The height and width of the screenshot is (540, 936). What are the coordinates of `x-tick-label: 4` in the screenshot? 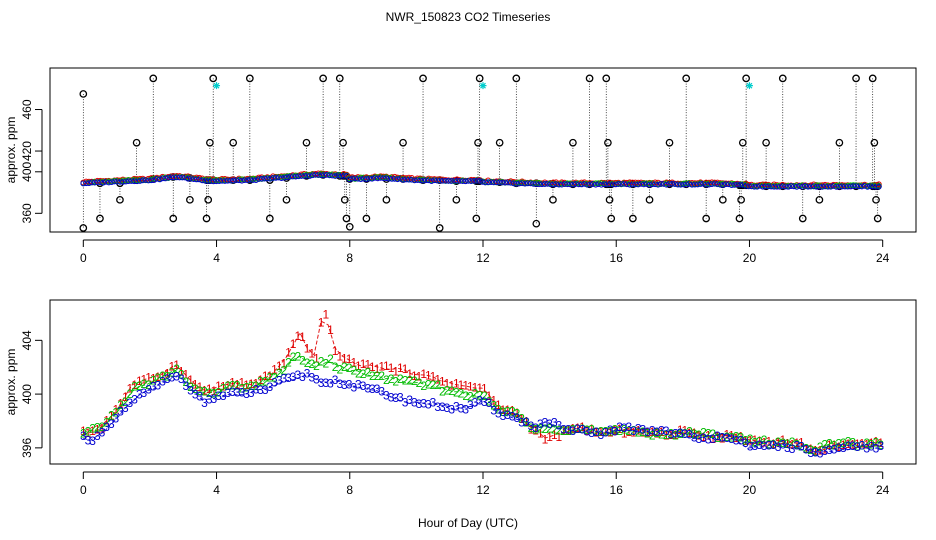 It's located at (216, 258).